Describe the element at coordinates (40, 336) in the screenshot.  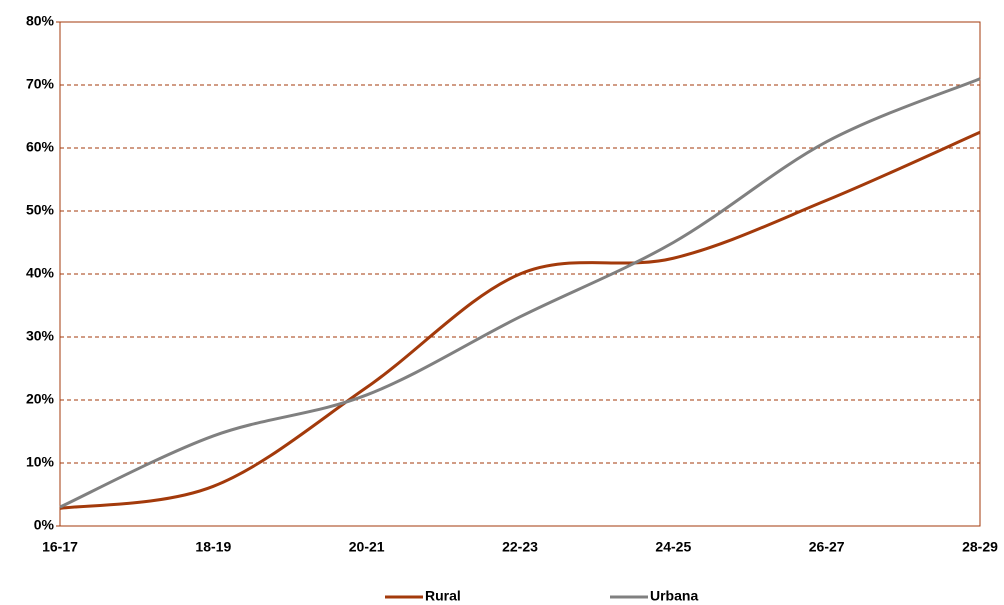
I see `y-tick-label: 30%` at that location.